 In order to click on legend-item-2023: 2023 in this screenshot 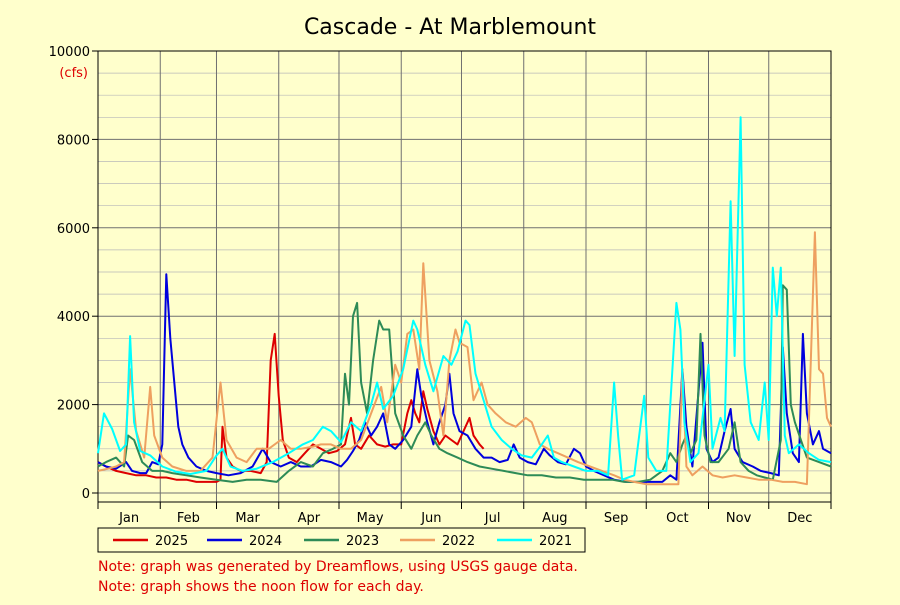, I will do `click(341, 541)`.